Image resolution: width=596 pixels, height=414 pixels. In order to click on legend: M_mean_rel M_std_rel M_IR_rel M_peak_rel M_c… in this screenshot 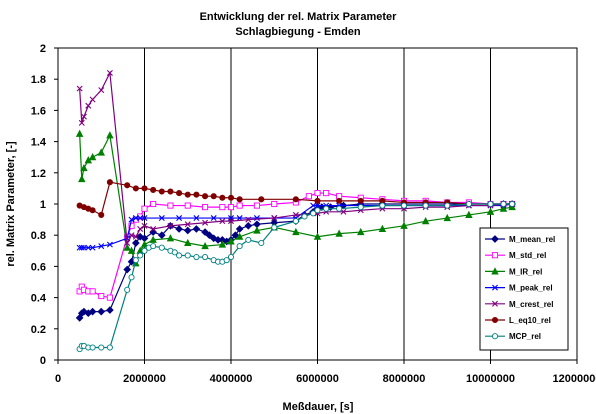, I will do `click(524, 289)`.